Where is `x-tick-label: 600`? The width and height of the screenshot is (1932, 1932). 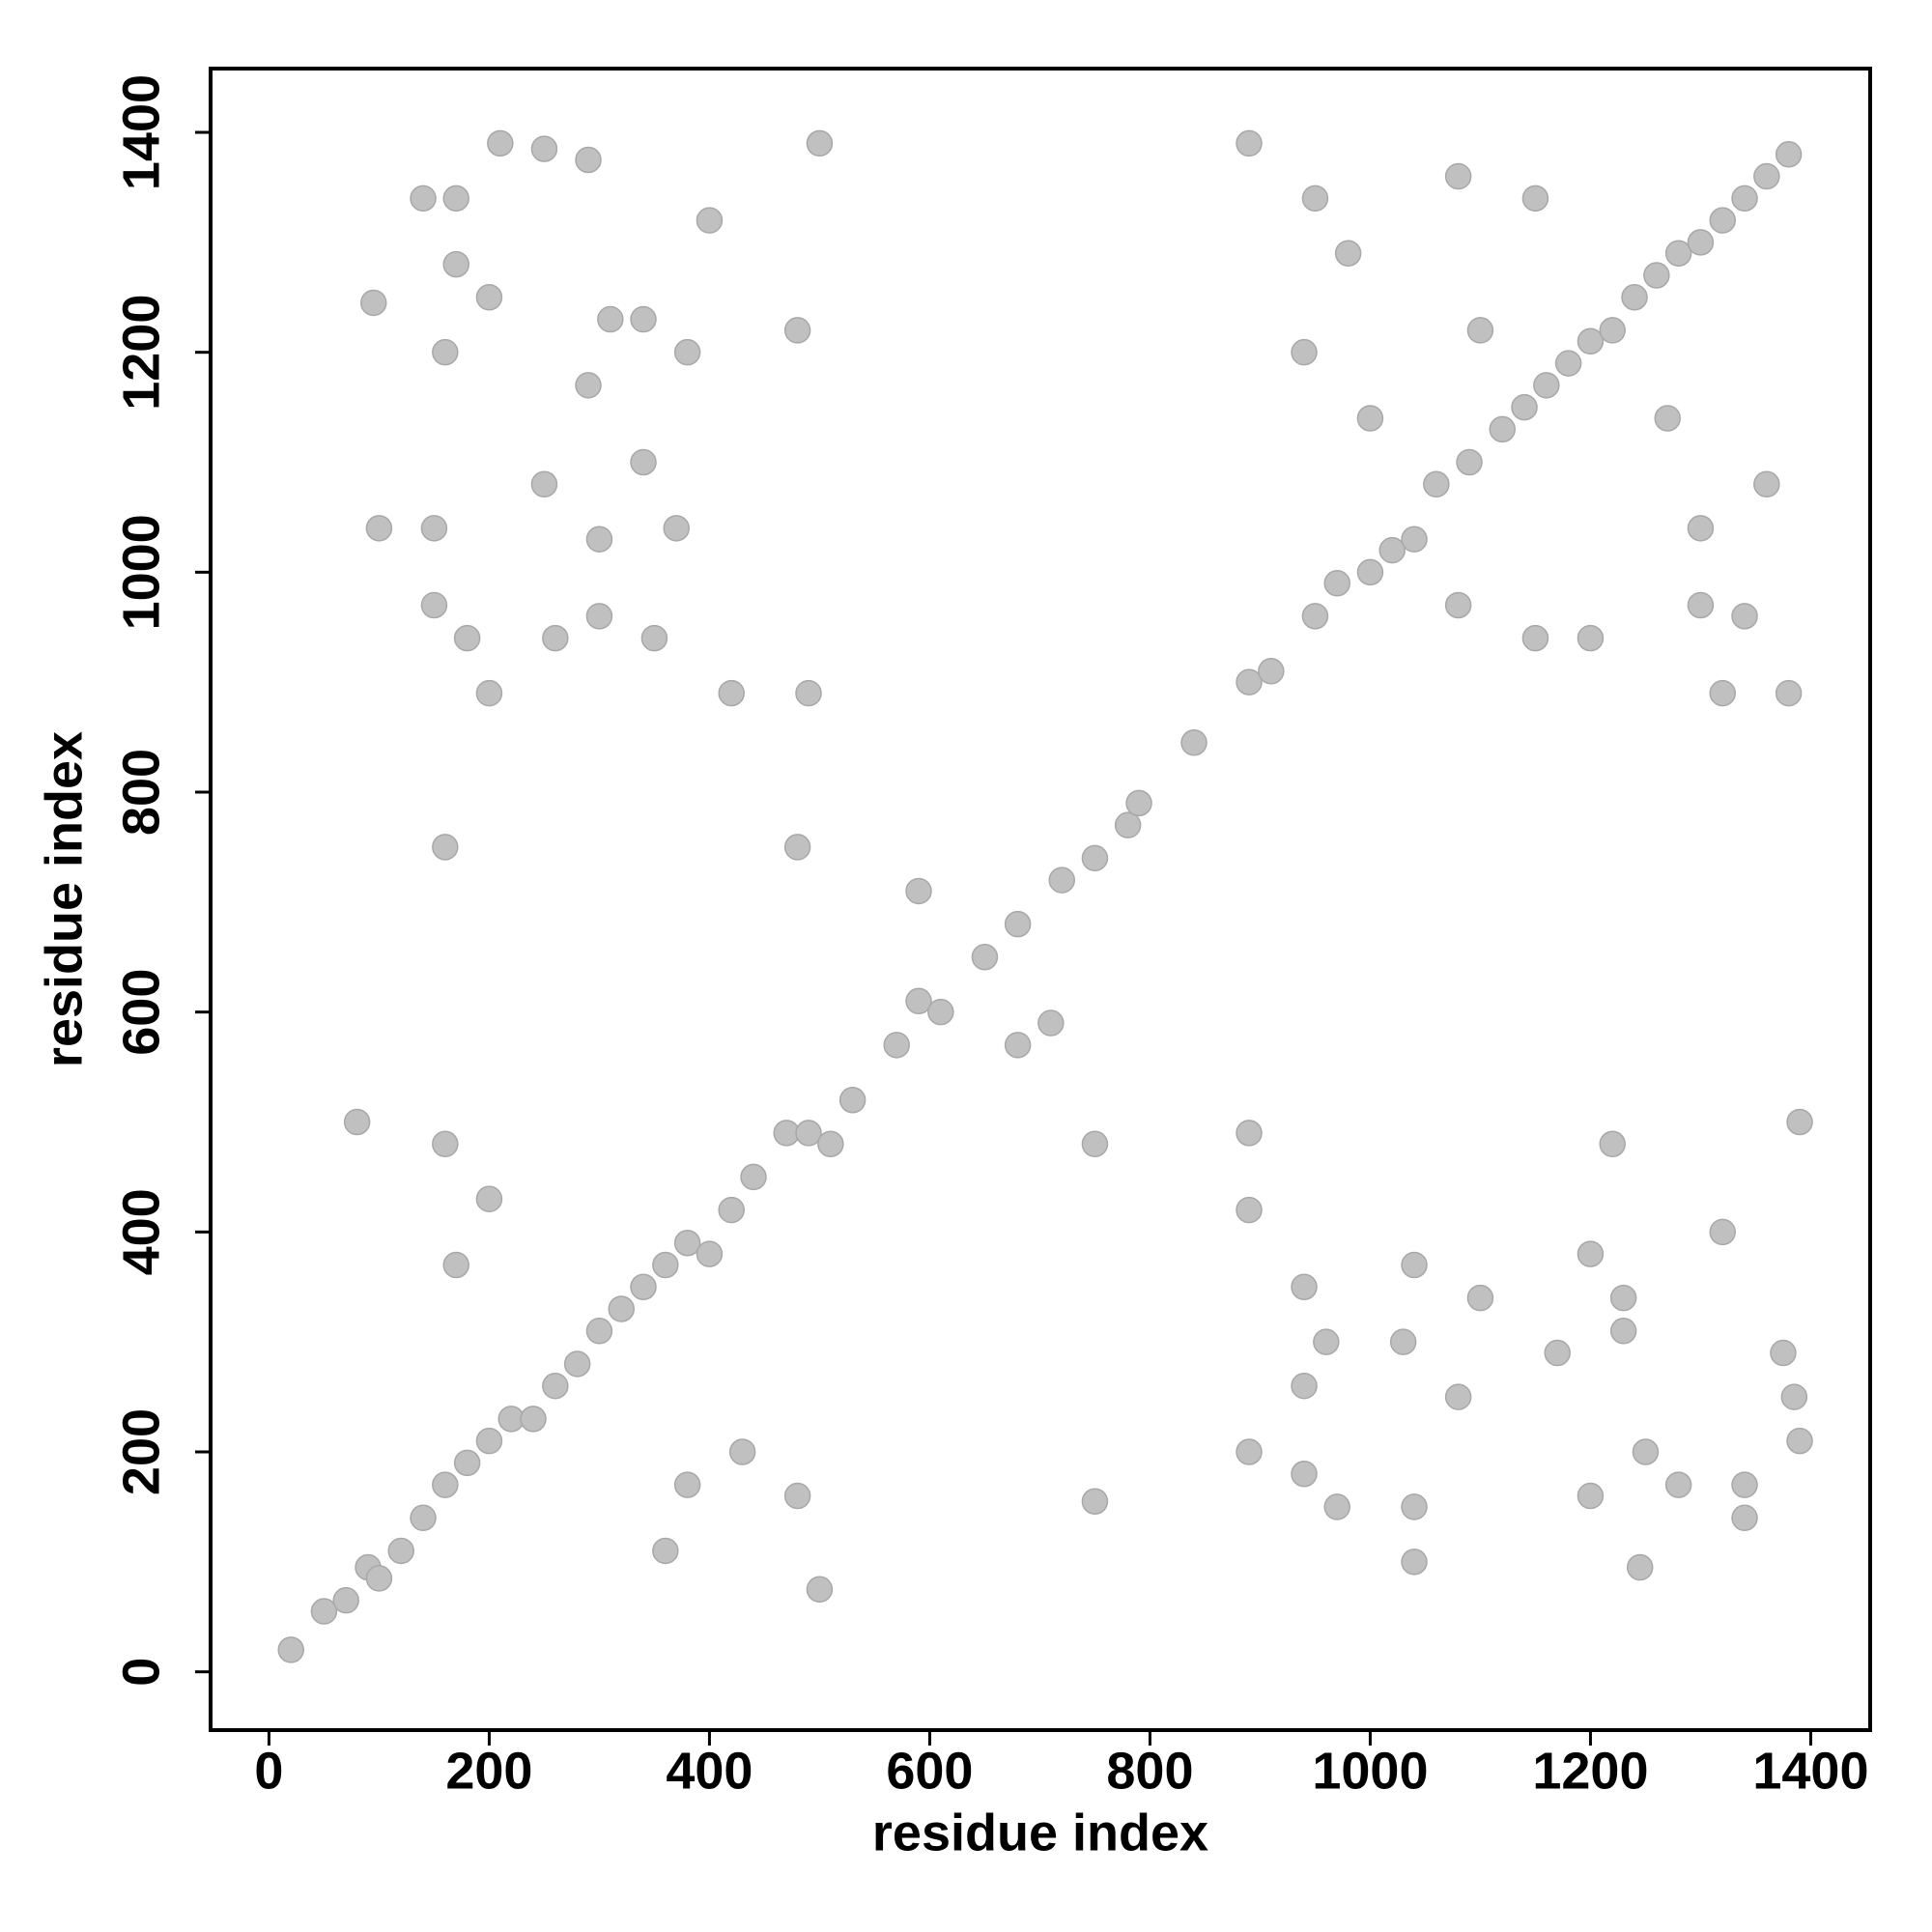
x-tick-label: 600 is located at coordinates (929, 1771).